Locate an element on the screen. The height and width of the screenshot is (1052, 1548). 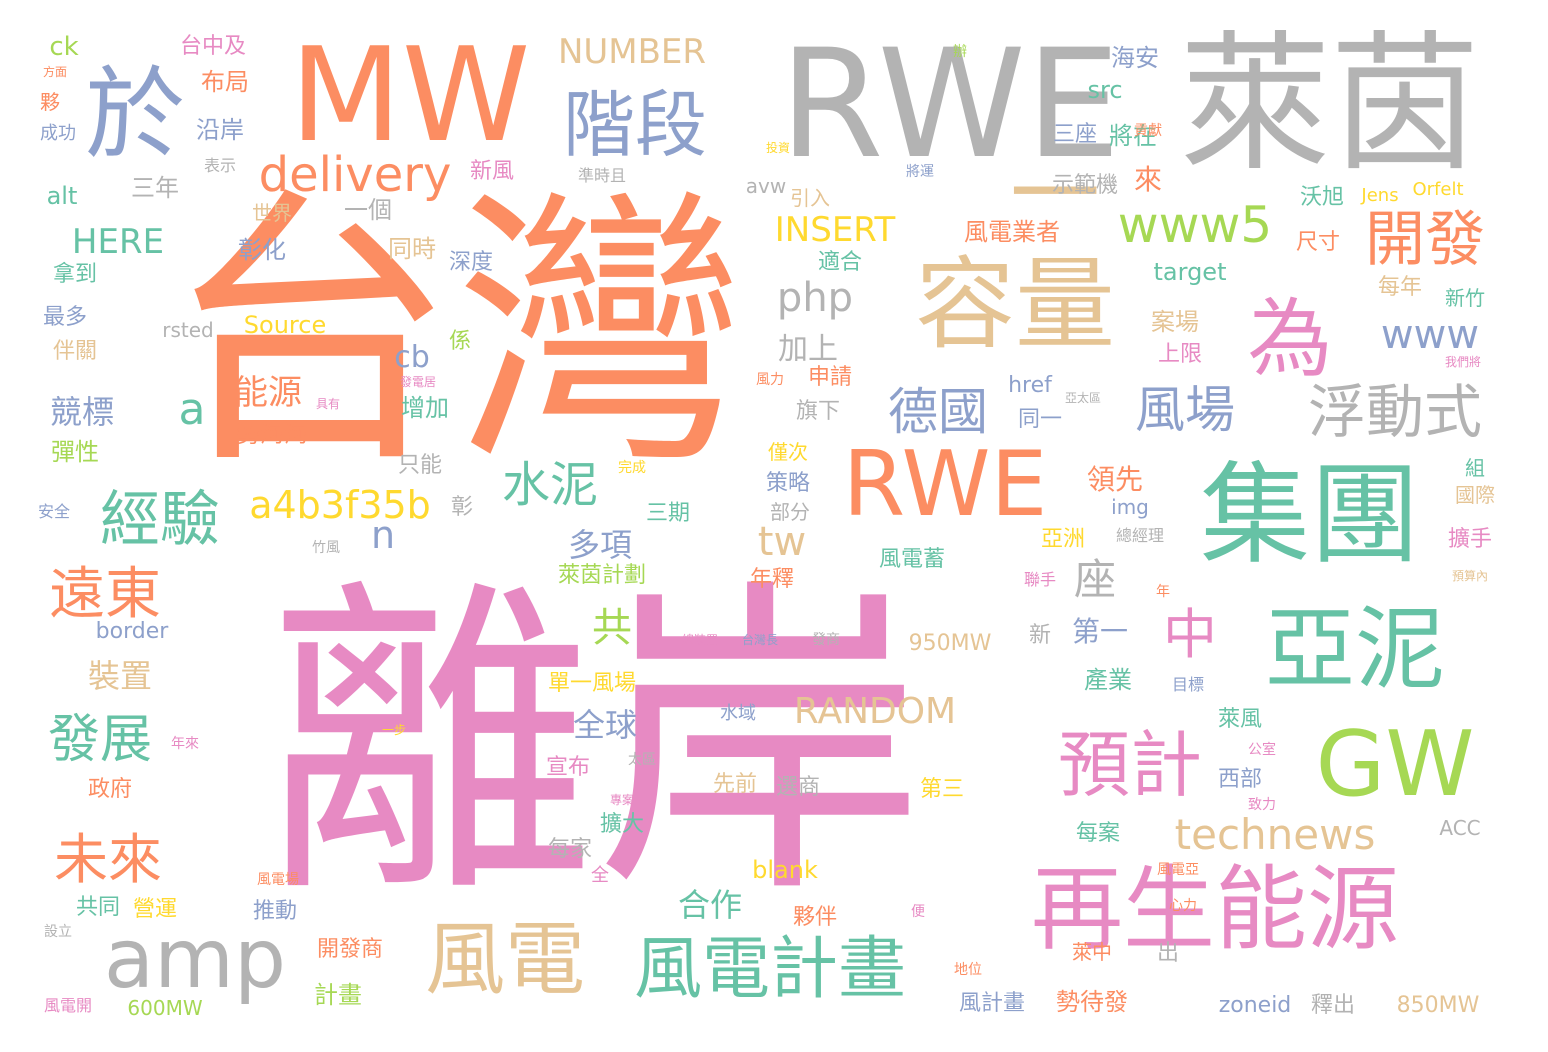
cloud-word: 新風 is located at coordinates (492, 171).